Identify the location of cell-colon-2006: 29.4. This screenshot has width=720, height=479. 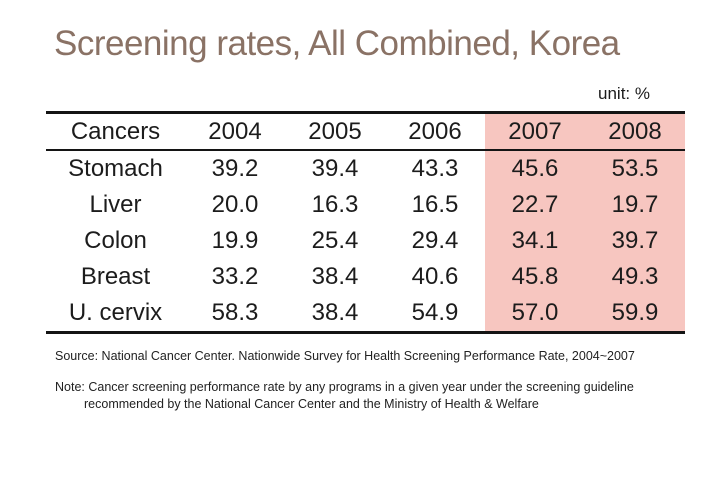
(435, 240).